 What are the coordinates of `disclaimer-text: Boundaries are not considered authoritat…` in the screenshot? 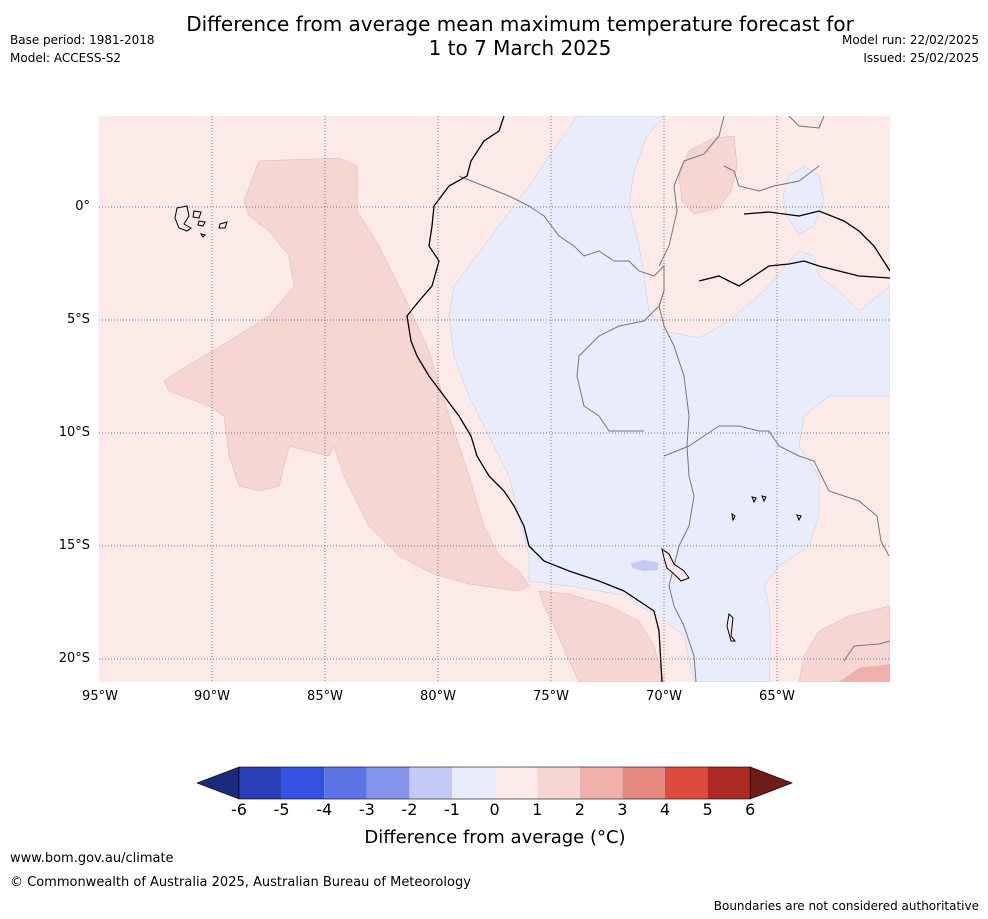 It's located at (846, 906).